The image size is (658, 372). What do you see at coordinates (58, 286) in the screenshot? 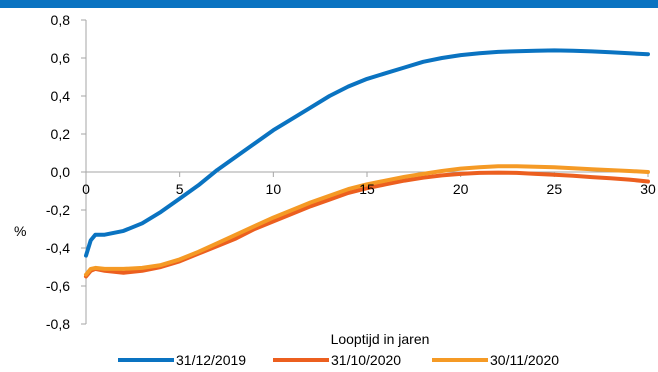
I see `y-tick-label: -0,6` at bounding box center [58, 286].